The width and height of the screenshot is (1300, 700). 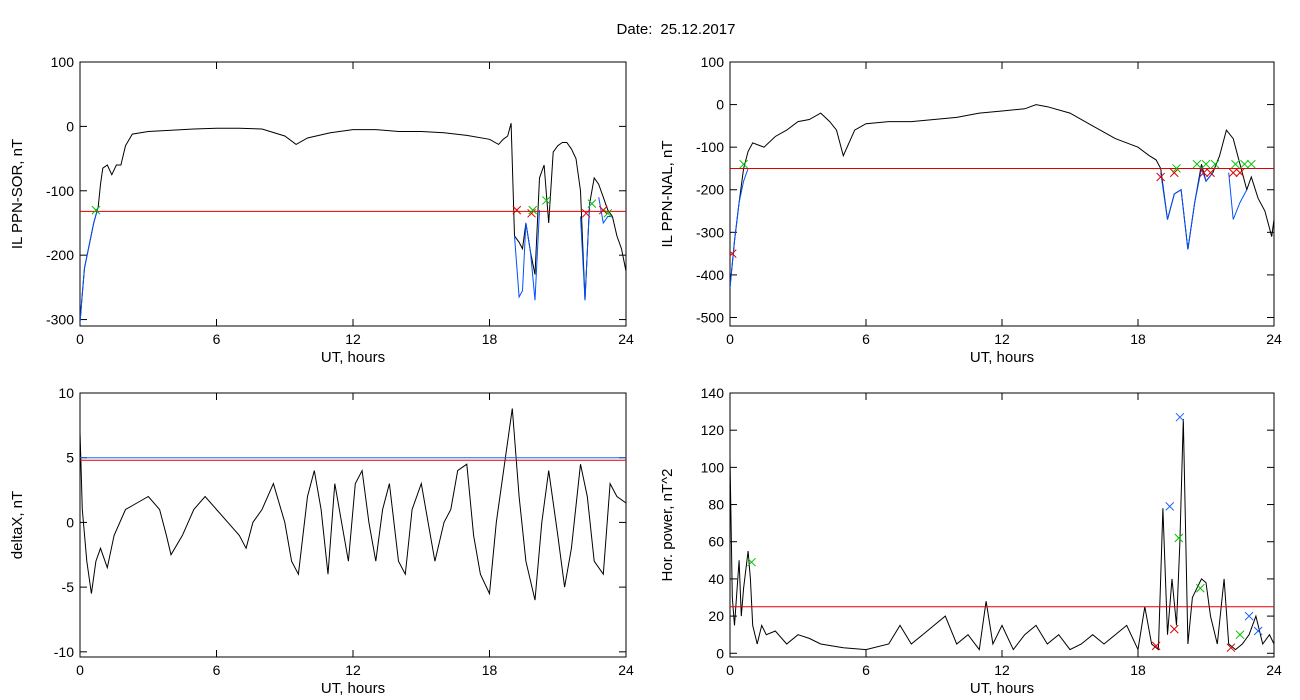 What do you see at coordinates (66, 393) in the screenshot?
I see `y-tick-label: 10` at bounding box center [66, 393].